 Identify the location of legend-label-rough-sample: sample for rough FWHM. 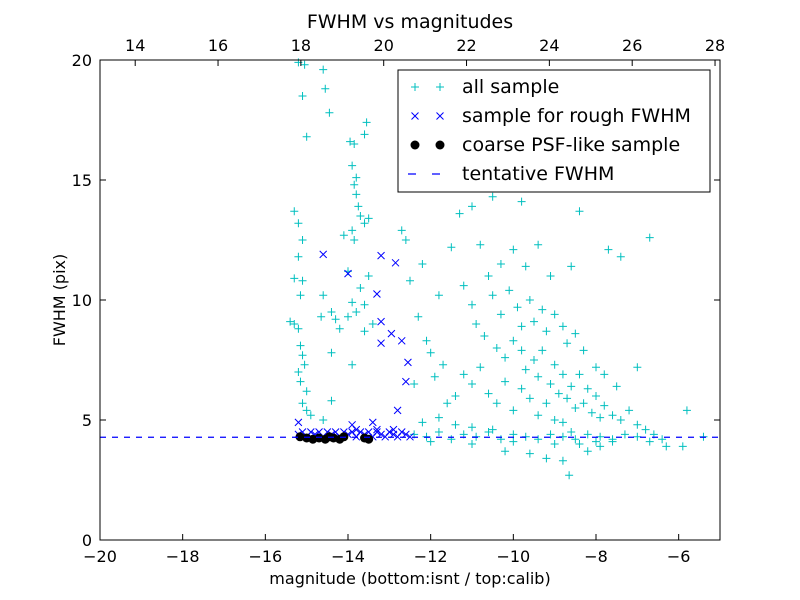
(576, 116).